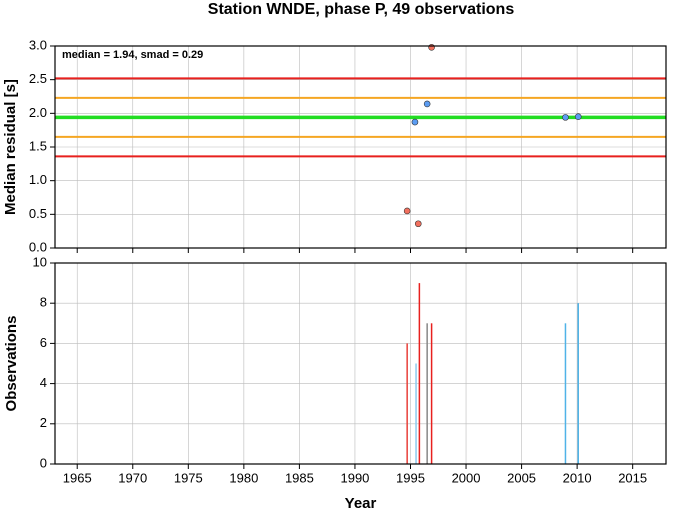 This screenshot has width=673, height=511. Describe the element at coordinates (43, 462) in the screenshot. I see `y-tick-label: 0` at that location.